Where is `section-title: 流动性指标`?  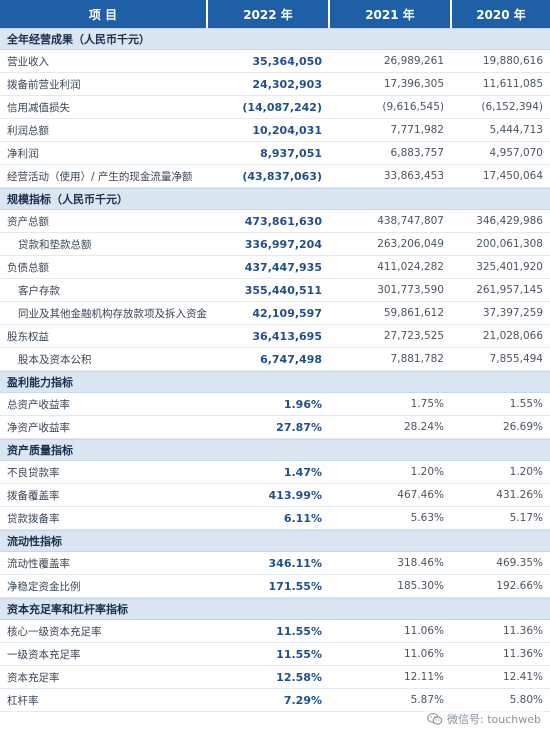 section-title: 流动性指标 is located at coordinates (275, 541).